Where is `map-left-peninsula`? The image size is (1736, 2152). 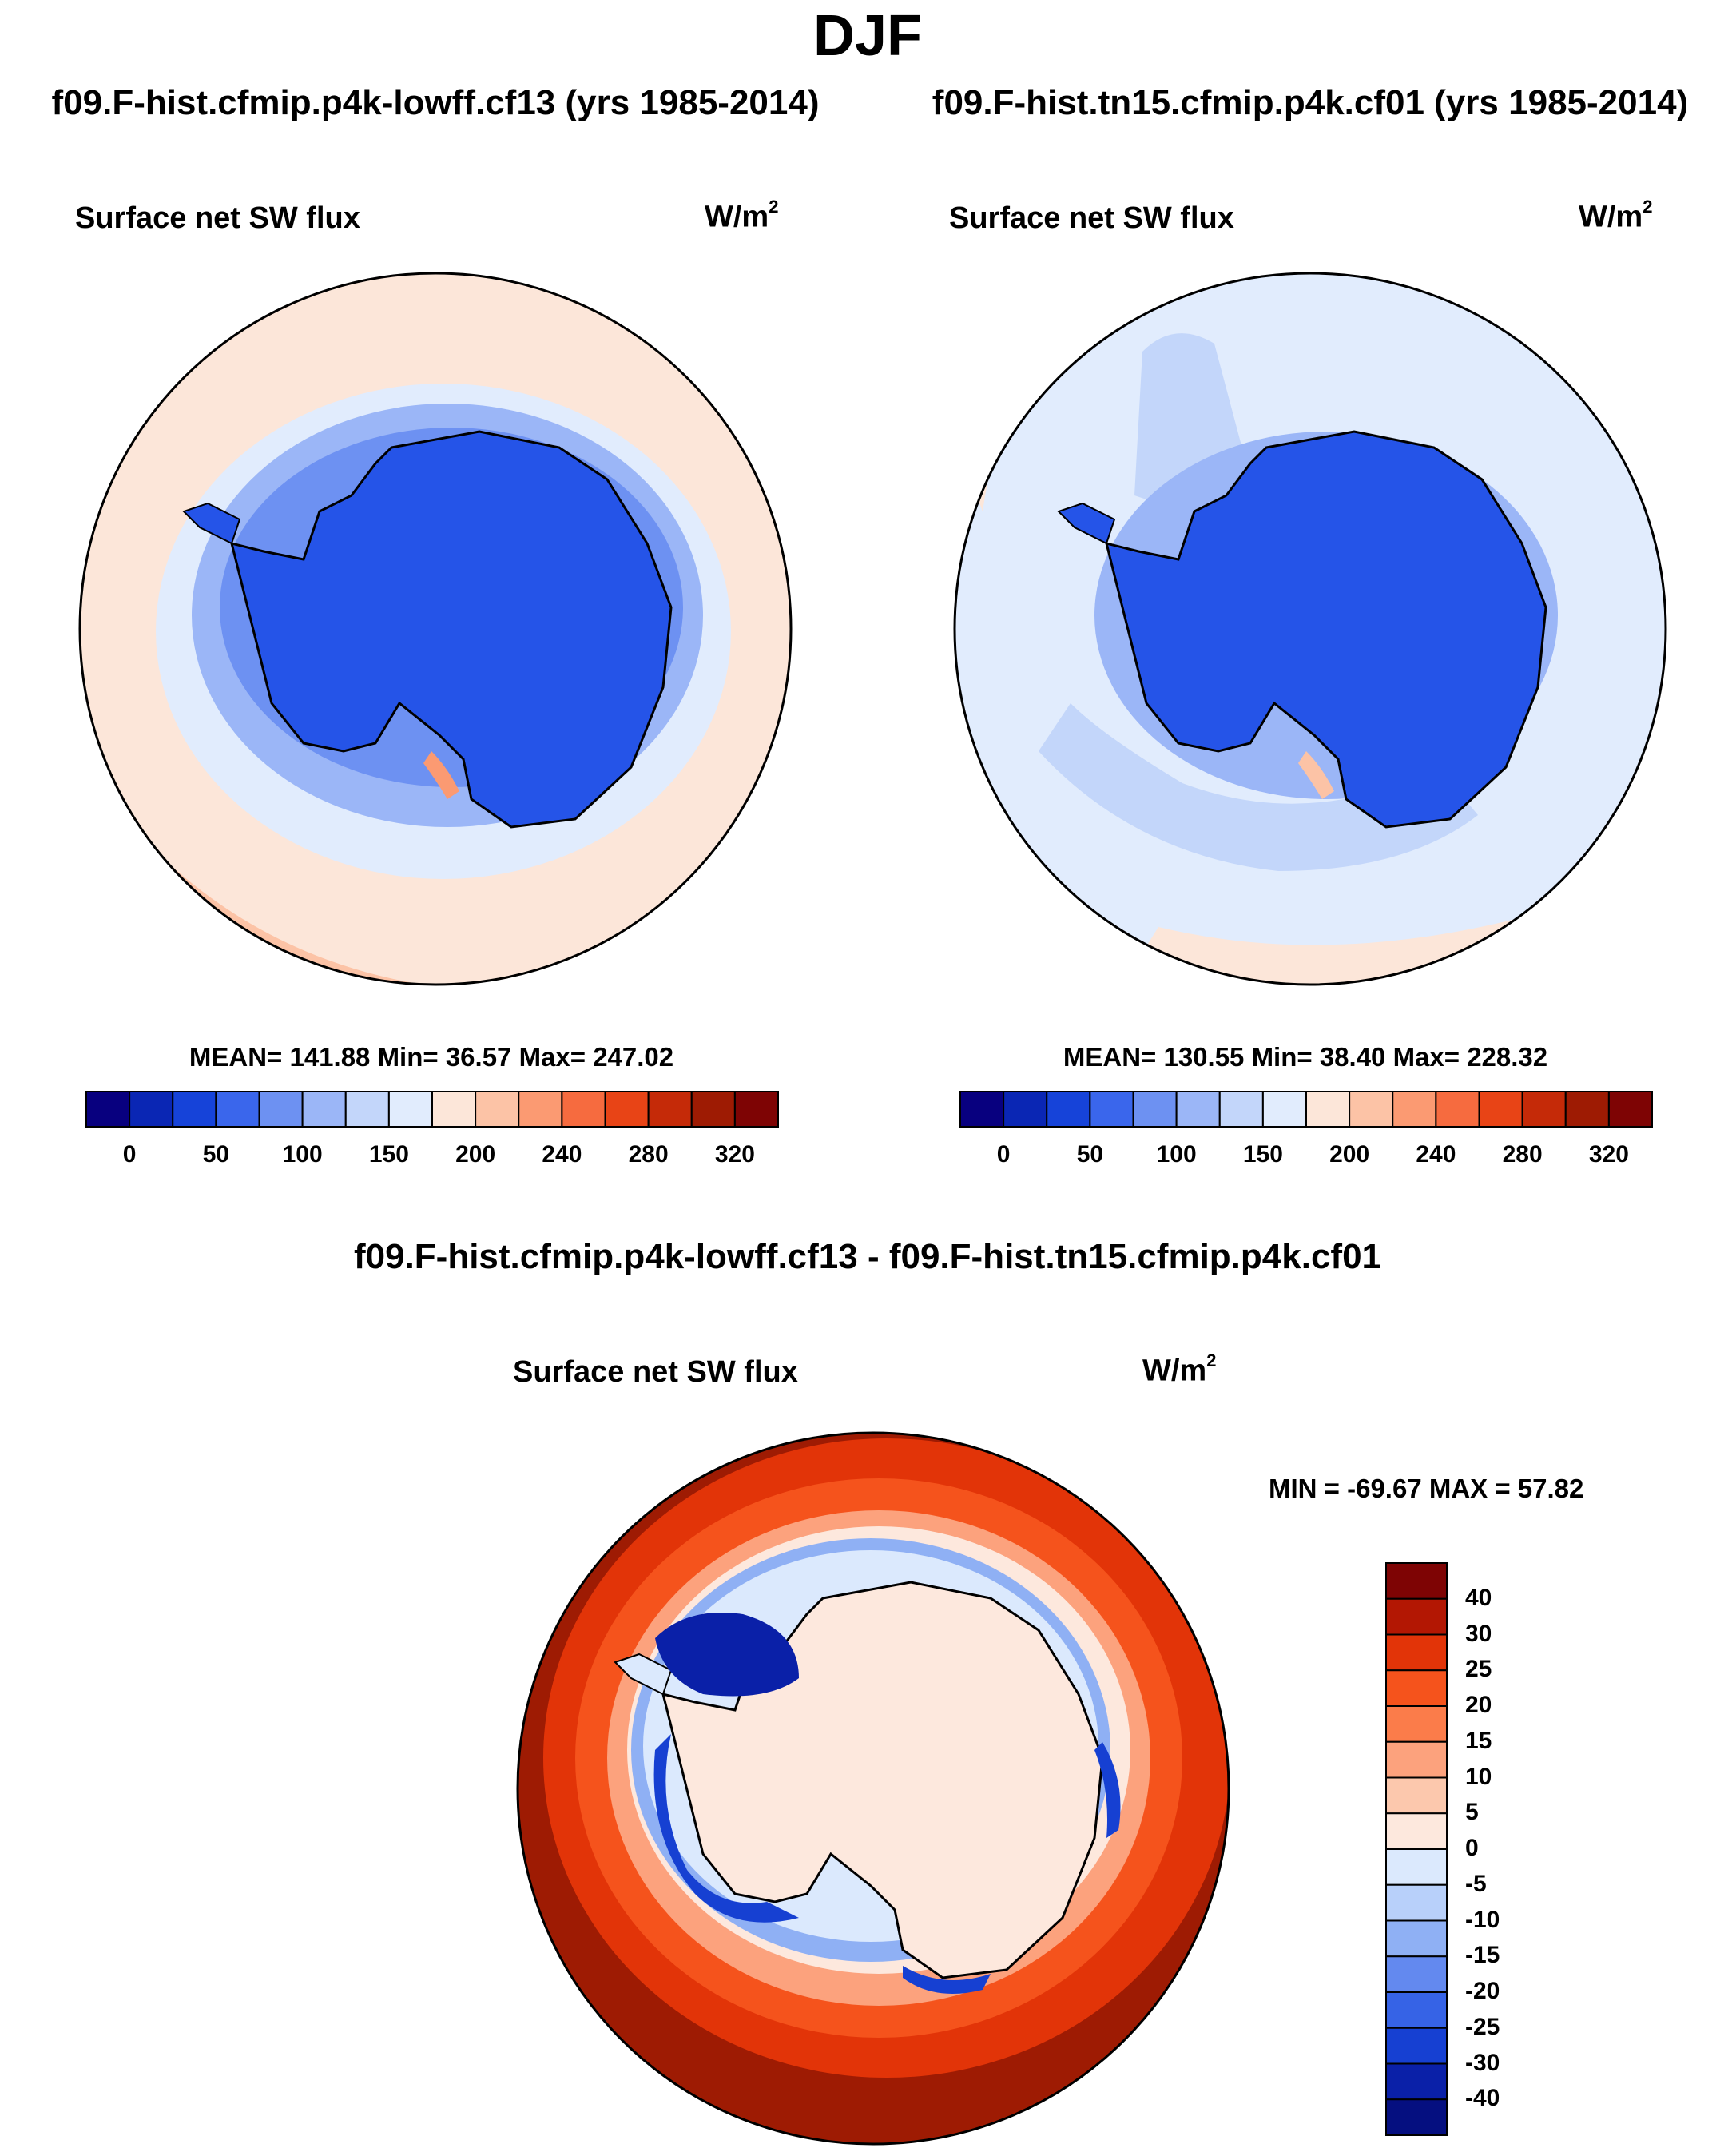
map-left-peninsula is located at coordinates (211, 523).